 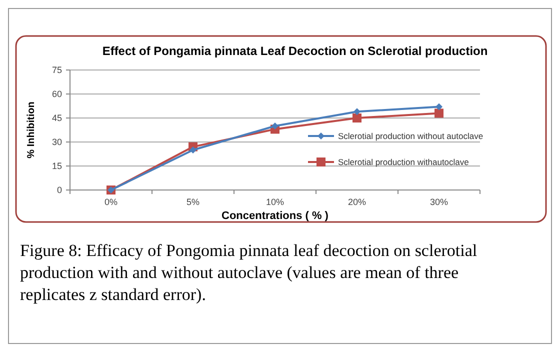 I want to click on y-tick-label: 45, so click(x=57, y=118).